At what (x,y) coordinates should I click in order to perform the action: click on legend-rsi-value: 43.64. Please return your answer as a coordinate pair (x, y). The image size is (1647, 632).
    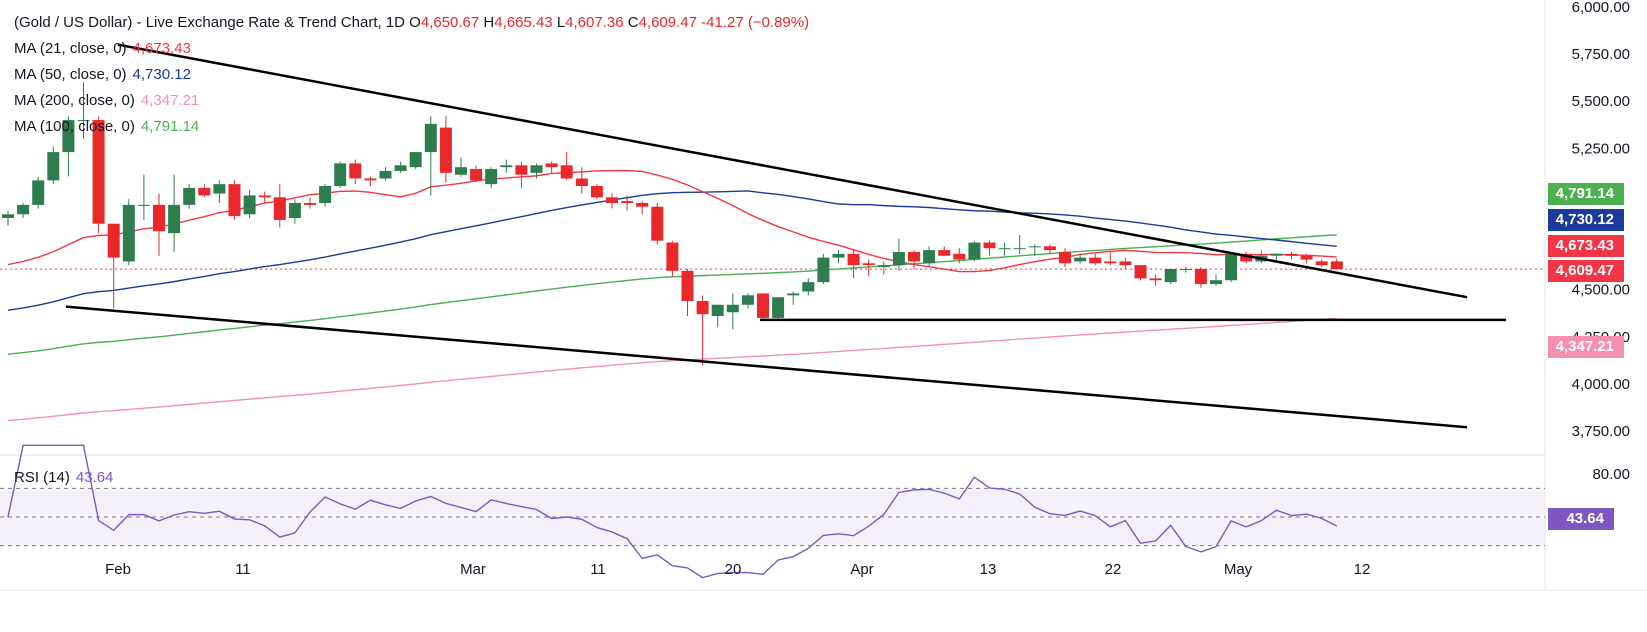
    Looking at the image, I should click on (94, 477).